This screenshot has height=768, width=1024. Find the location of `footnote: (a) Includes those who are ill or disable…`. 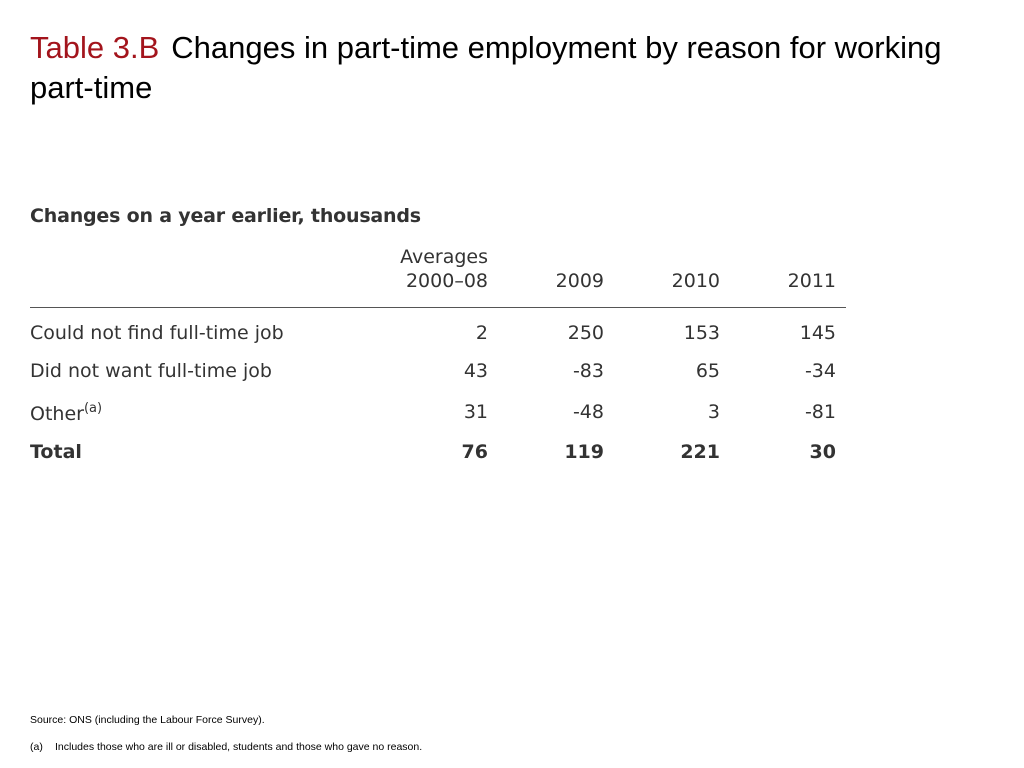

footnote: (a) Includes those who are ill or disable… is located at coordinates (226, 747).